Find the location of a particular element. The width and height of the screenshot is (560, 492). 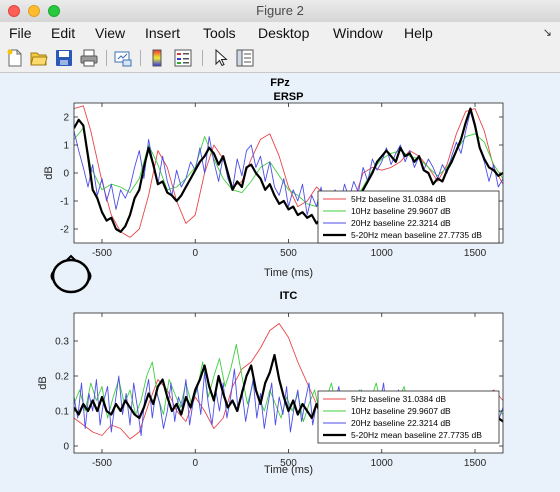

head-topoplot-icon is located at coordinates (71, 274).